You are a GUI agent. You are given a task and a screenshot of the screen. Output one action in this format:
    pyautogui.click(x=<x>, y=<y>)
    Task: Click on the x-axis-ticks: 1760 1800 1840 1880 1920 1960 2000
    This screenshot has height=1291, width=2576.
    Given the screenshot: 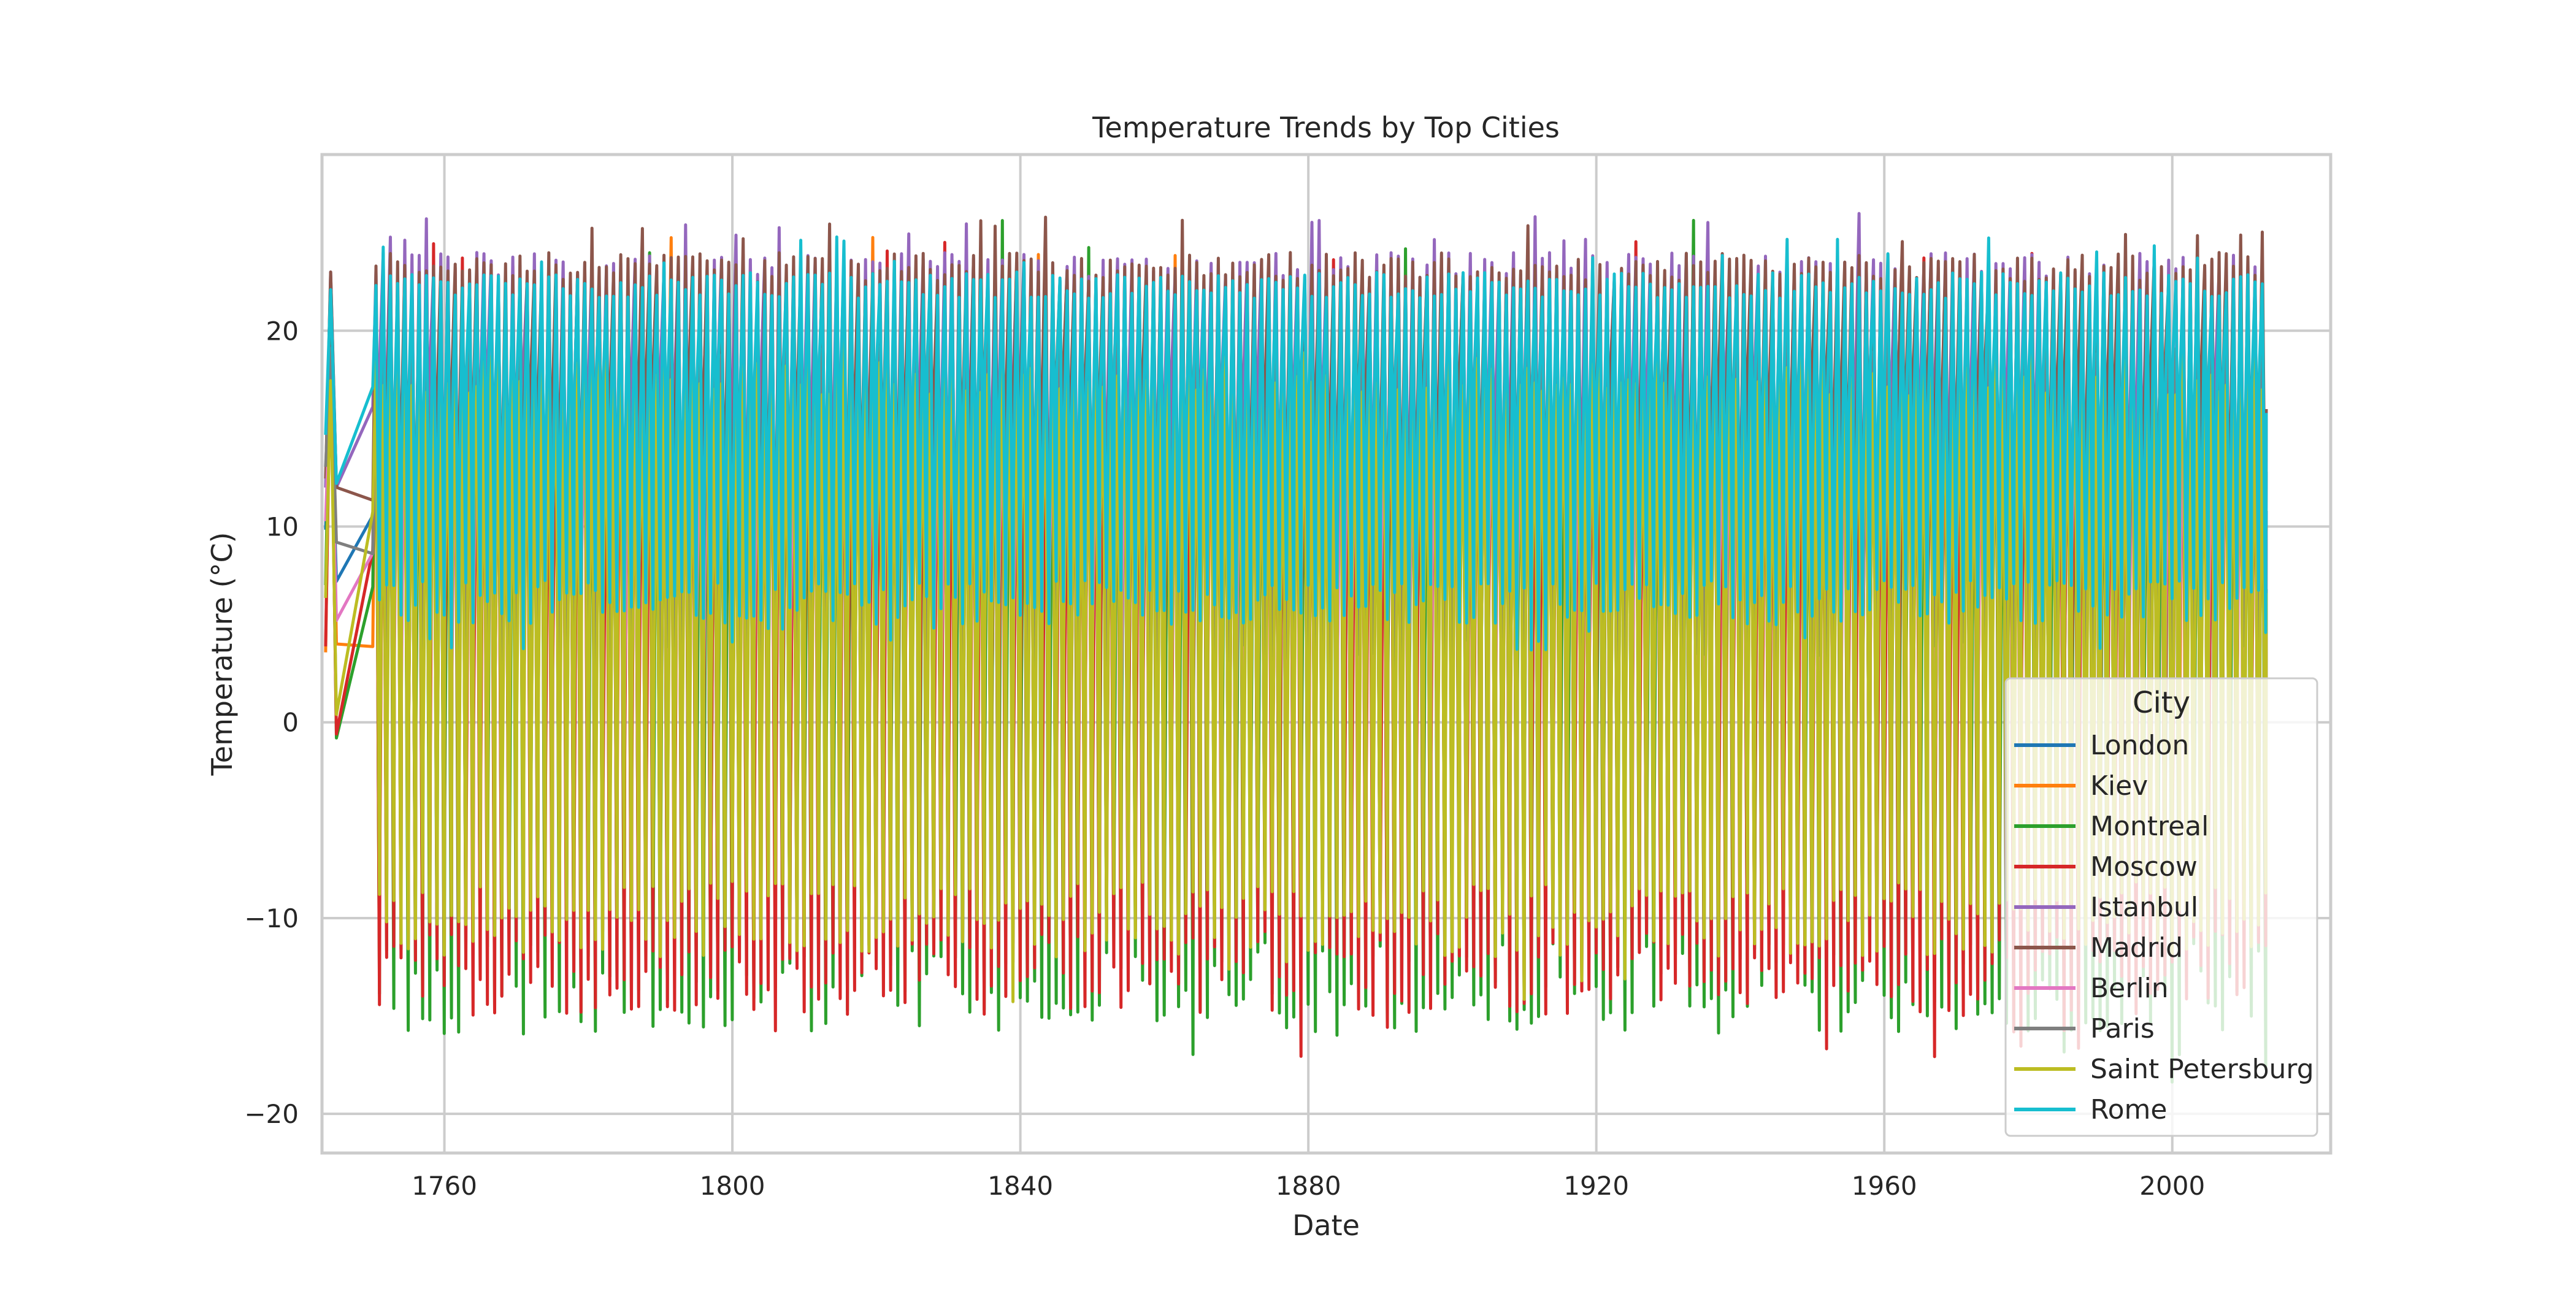 What is the action you would take?
    pyautogui.click(x=1308, y=1186)
    